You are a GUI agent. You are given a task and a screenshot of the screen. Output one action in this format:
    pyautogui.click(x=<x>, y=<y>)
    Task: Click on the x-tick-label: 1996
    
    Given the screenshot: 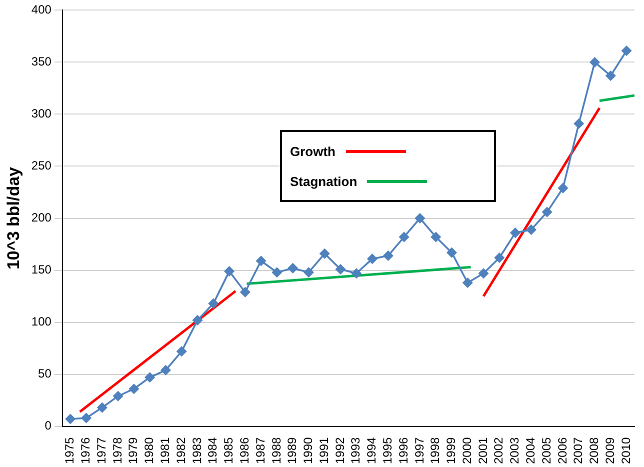 What is the action you would take?
    pyautogui.click(x=403, y=450)
    